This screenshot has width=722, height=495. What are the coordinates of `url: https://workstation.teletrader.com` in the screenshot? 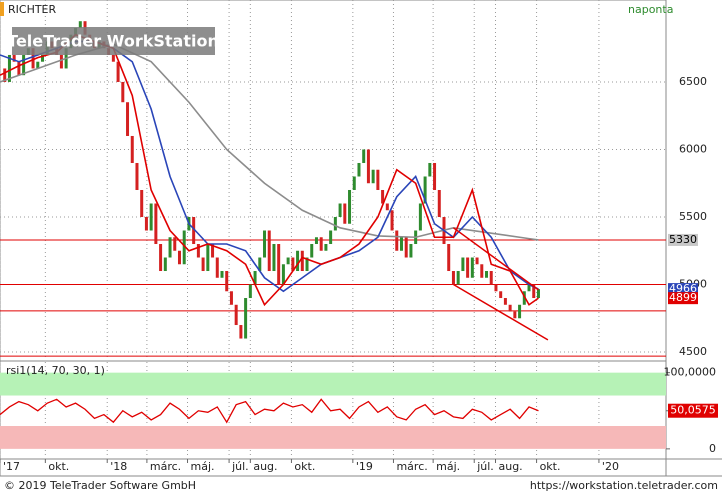 It's located at (624, 485).